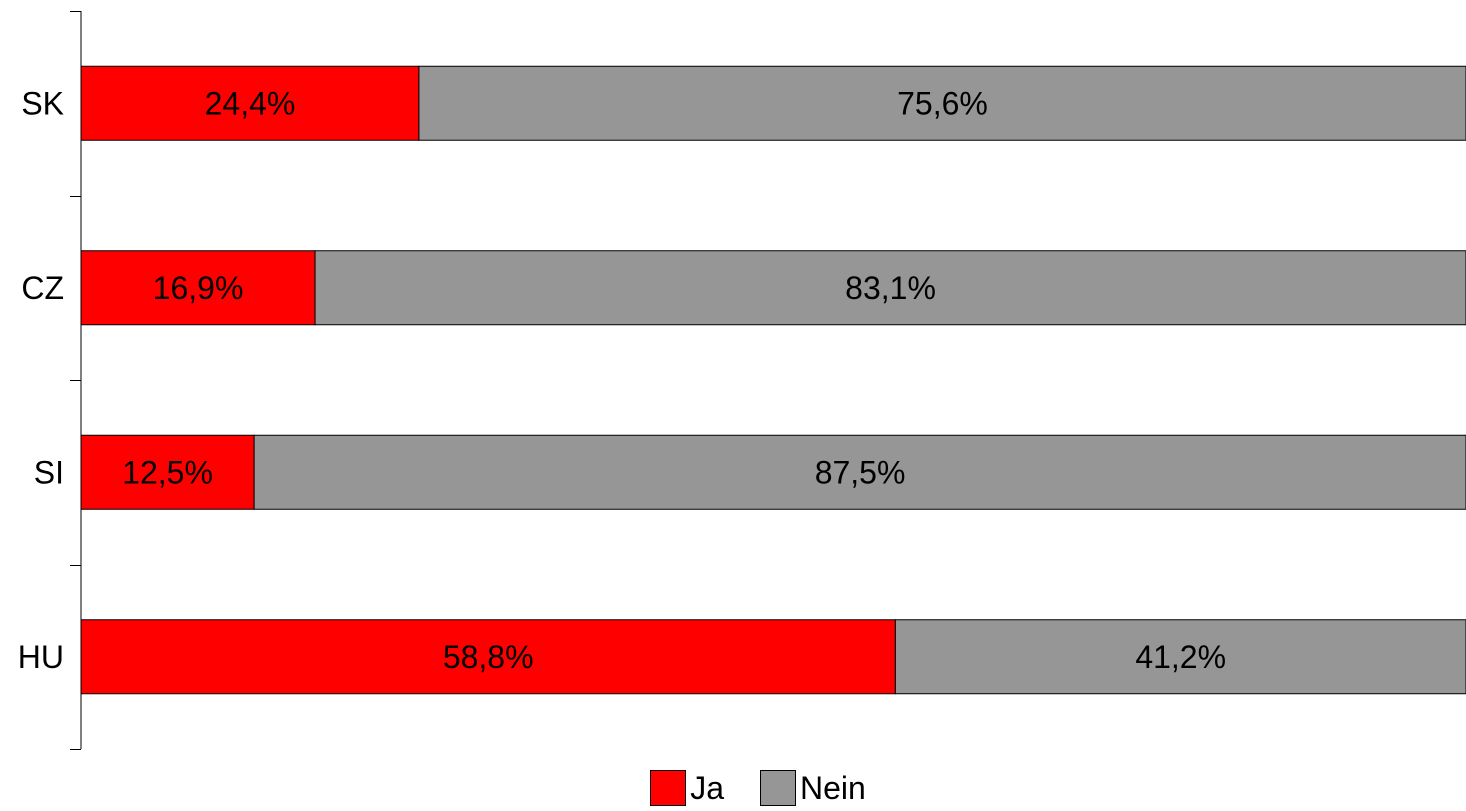 Image resolution: width=1466 pixels, height=811 pixels. I want to click on bar-hu-ja, so click(488, 657).